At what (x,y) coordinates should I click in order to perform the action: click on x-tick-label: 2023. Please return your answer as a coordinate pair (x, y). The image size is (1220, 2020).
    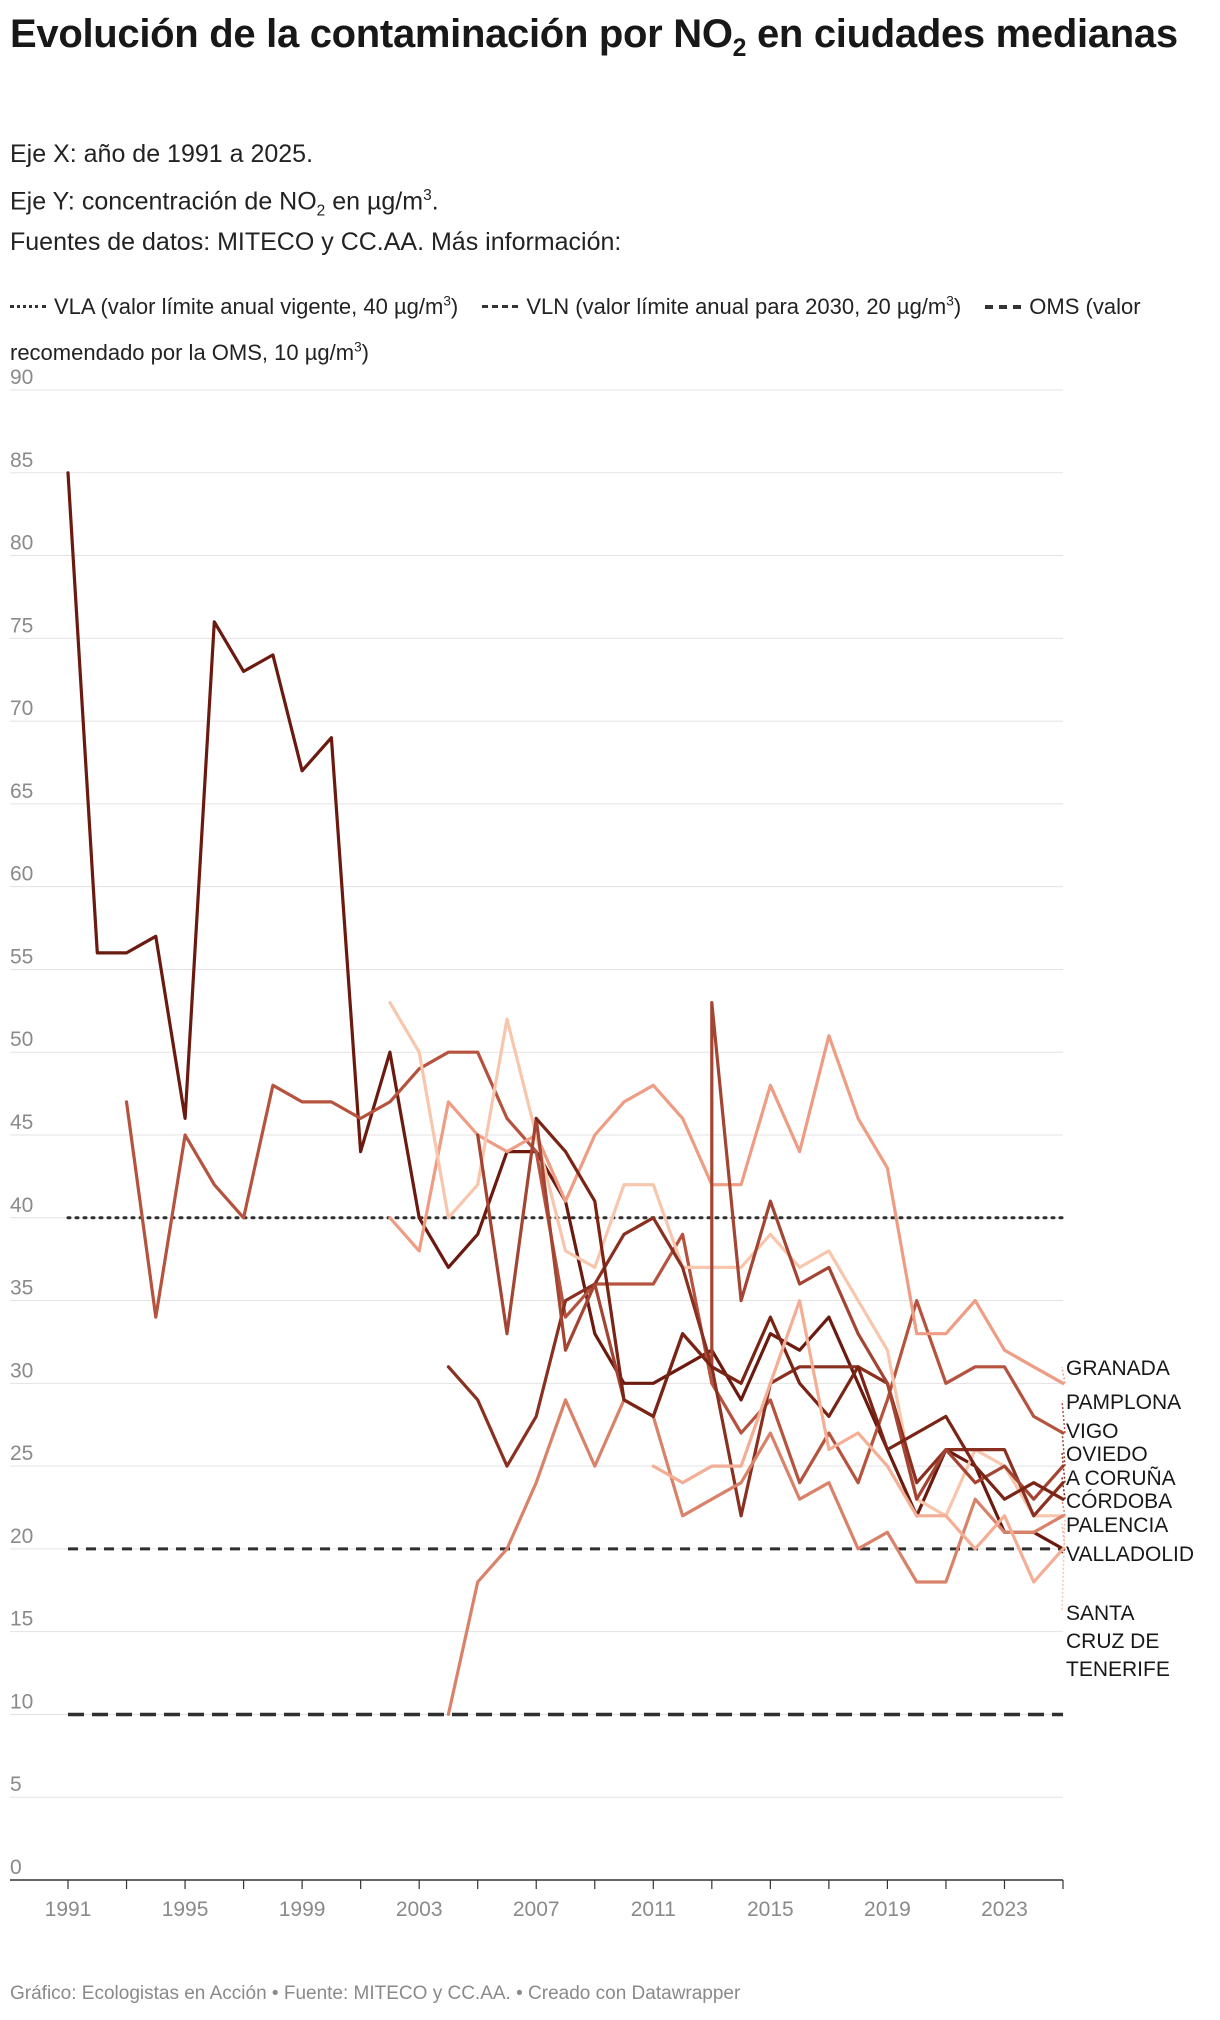
    Looking at the image, I should click on (1004, 1909).